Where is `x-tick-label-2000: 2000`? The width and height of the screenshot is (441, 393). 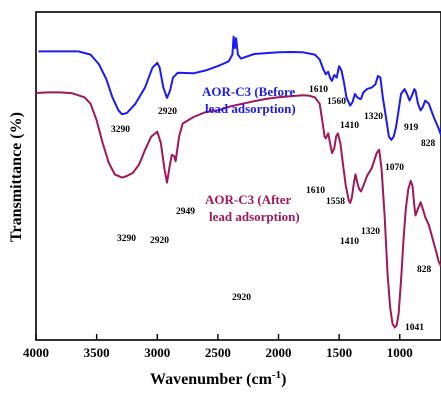
x-tick-label-2000: 2000 is located at coordinates (279, 352).